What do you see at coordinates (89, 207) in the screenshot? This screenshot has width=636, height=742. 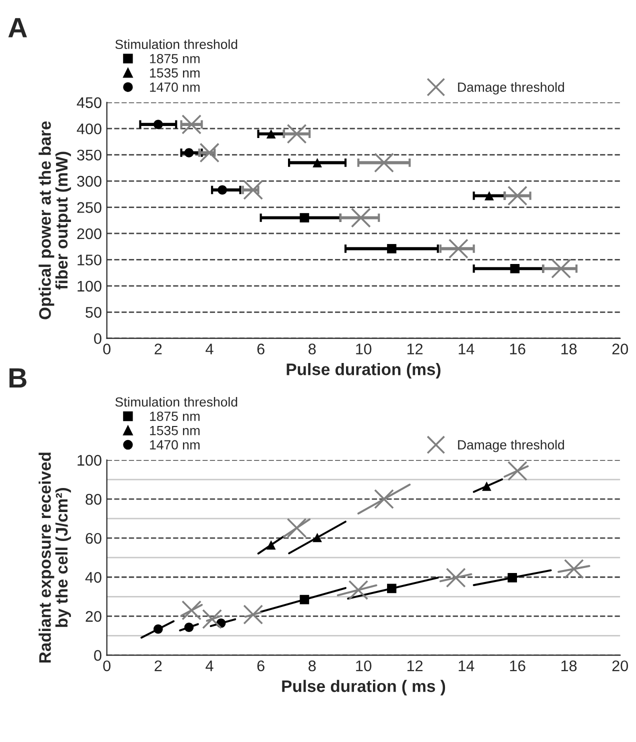 I see `y-tick-label: 250` at bounding box center [89, 207].